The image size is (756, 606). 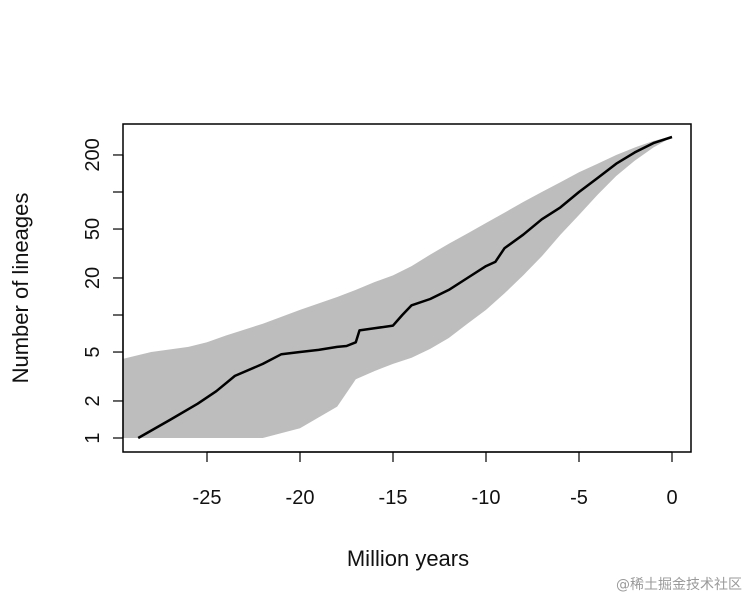 What do you see at coordinates (300, 498) in the screenshot?
I see `x-tick-label: -20` at bounding box center [300, 498].